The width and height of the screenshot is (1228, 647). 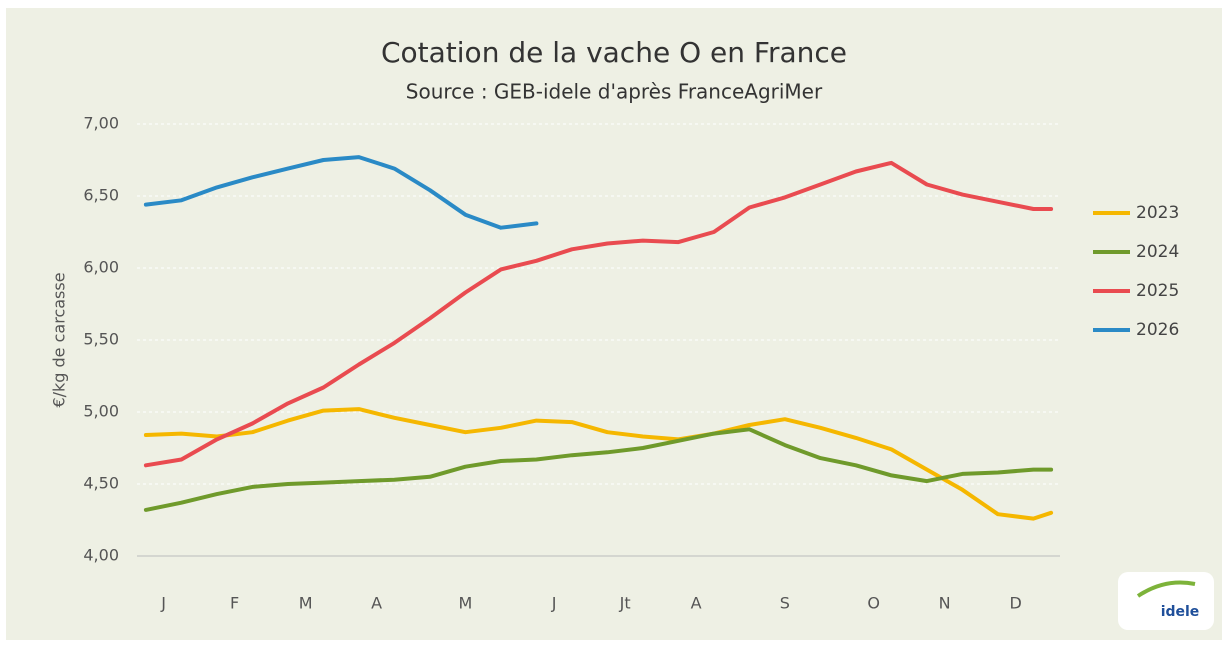 What do you see at coordinates (101, 267) in the screenshot?
I see `y-tick-label: 6,00` at bounding box center [101, 267].